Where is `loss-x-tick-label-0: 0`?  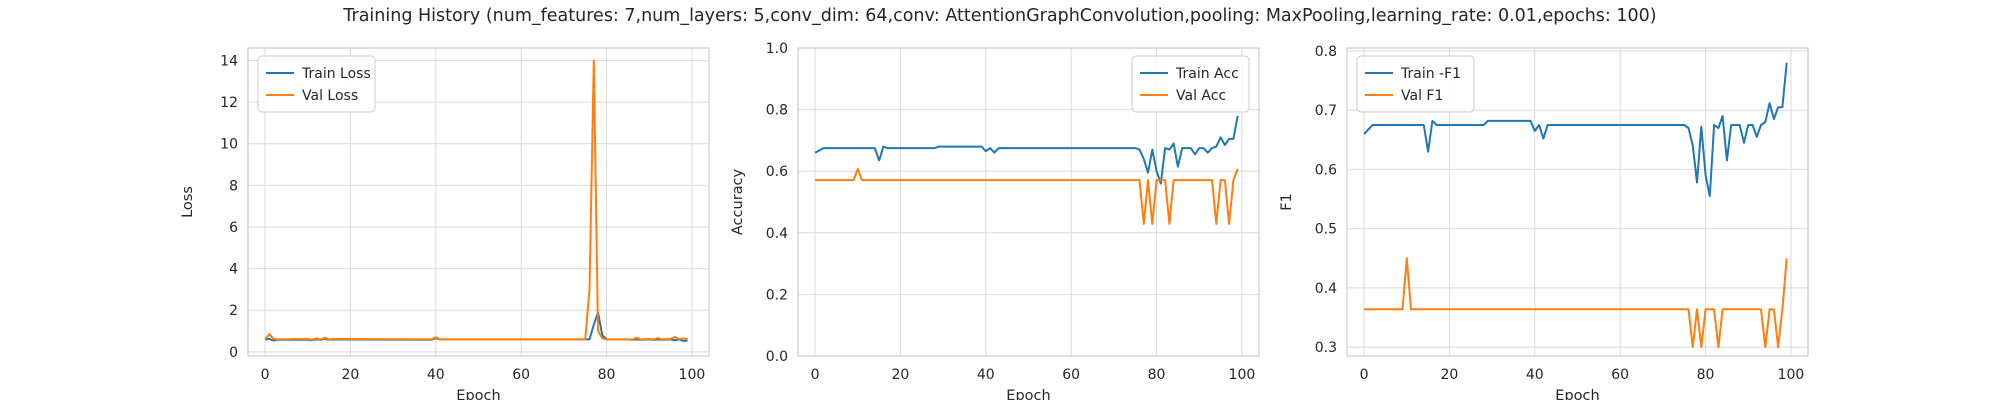
loss-x-tick-label-0: 0 is located at coordinates (265, 375).